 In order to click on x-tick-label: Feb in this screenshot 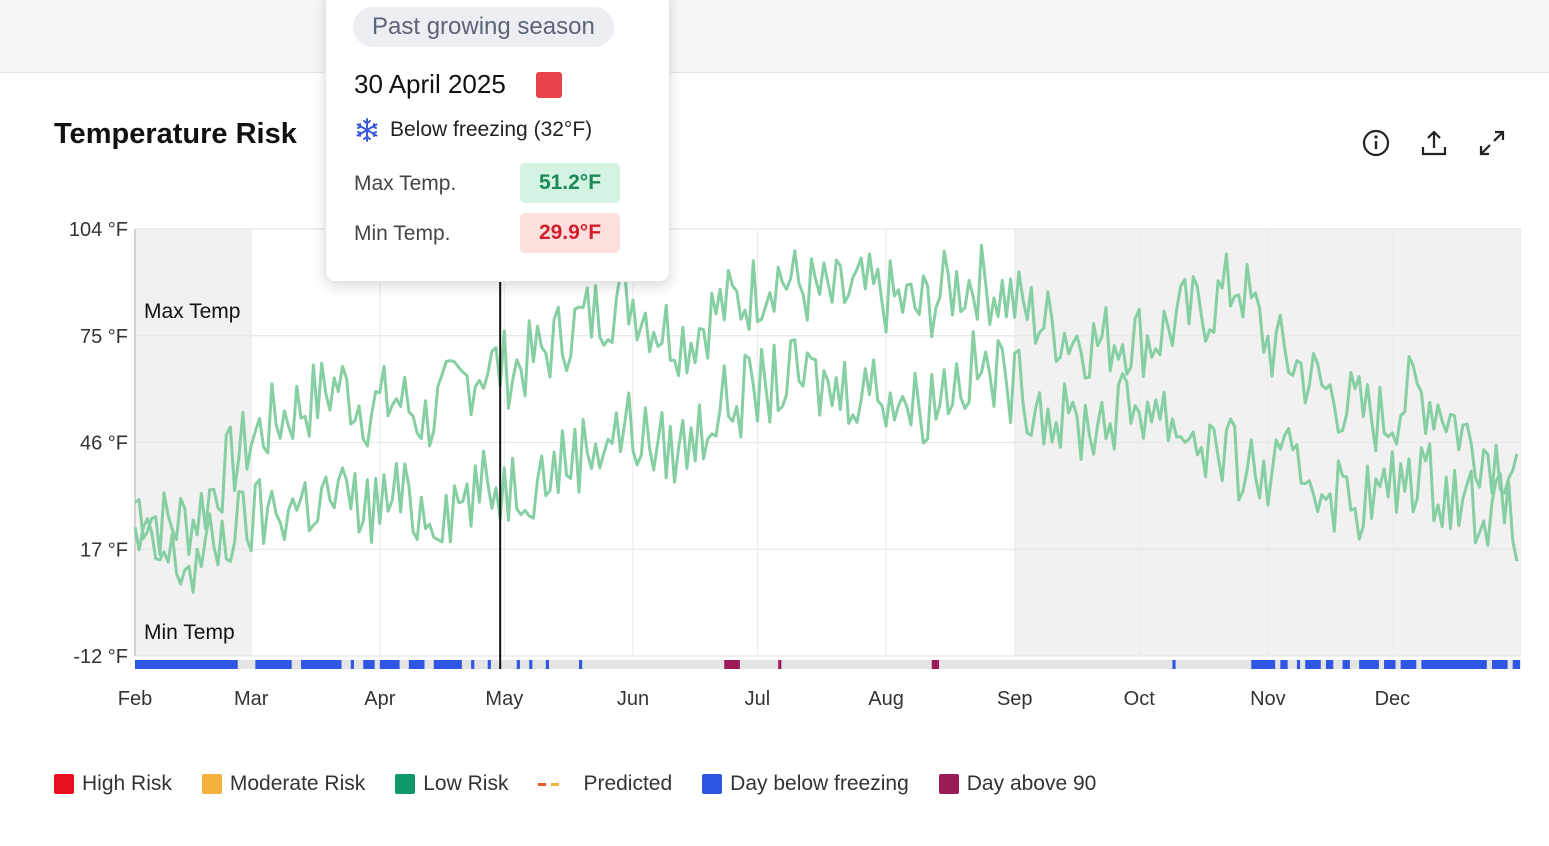, I will do `click(135, 699)`.